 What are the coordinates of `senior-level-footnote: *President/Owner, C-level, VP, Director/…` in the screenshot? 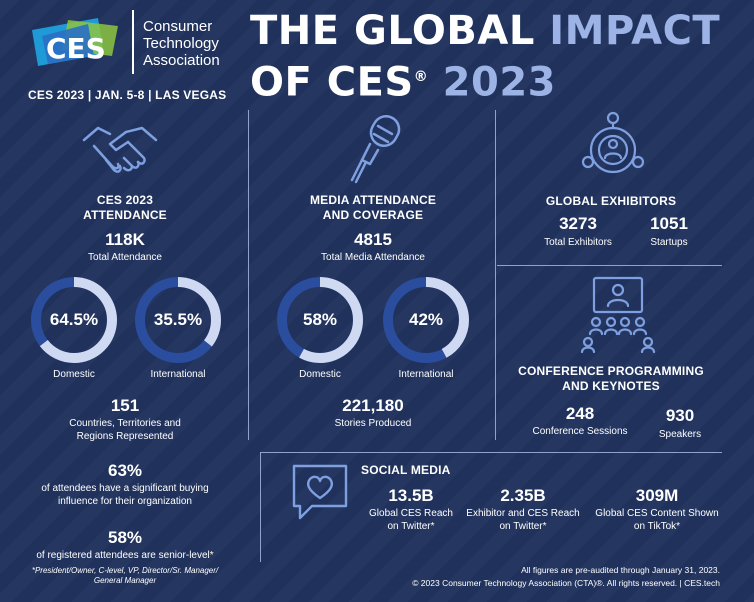 It's located at (125, 575).